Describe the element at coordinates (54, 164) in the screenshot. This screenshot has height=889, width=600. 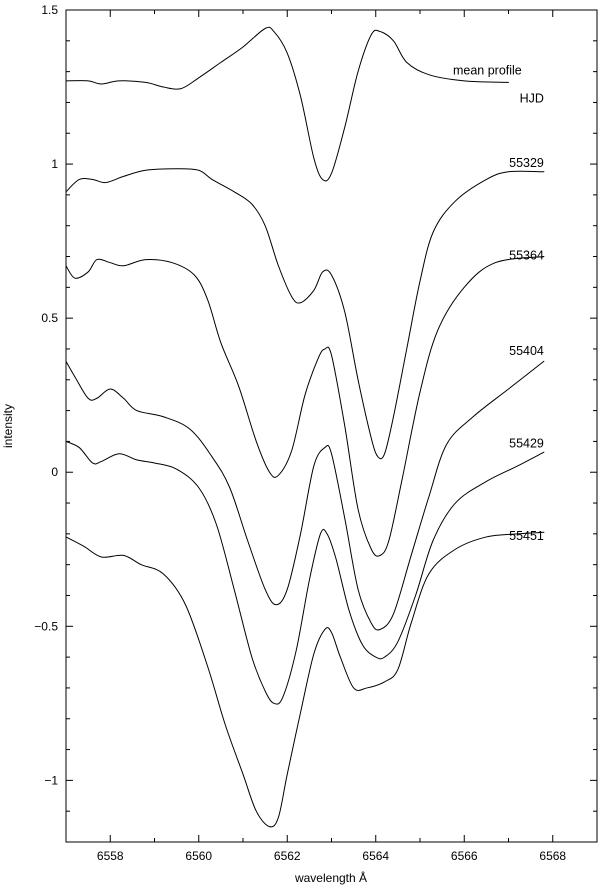
I see `y-tick-label: 1` at that location.